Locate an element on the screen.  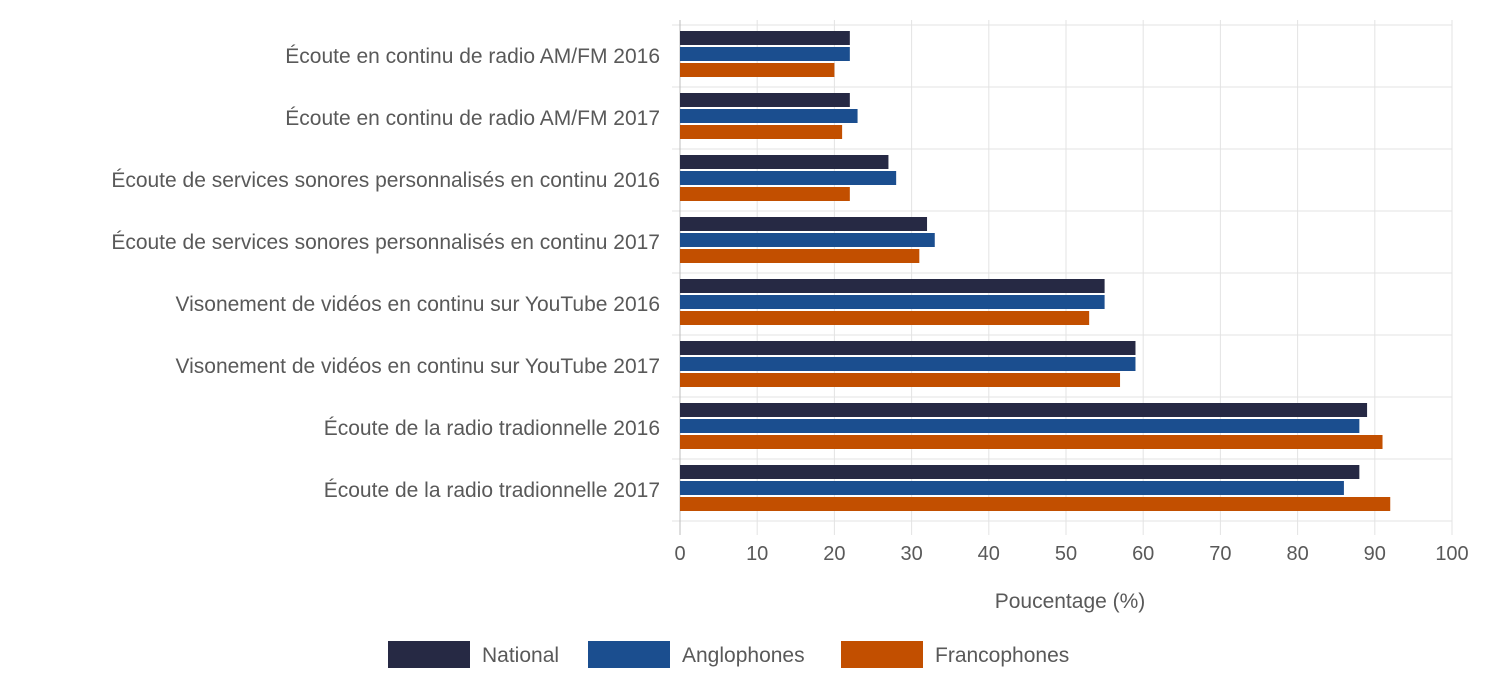
legend-label: Francophones is located at coordinates (1002, 655).